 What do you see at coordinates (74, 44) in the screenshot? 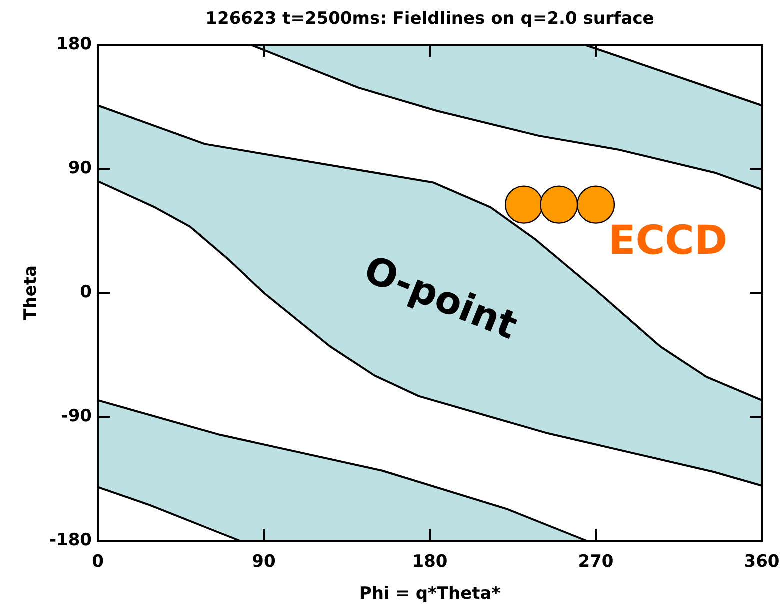
I see `y-tick-label: 180` at bounding box center [74, 44].